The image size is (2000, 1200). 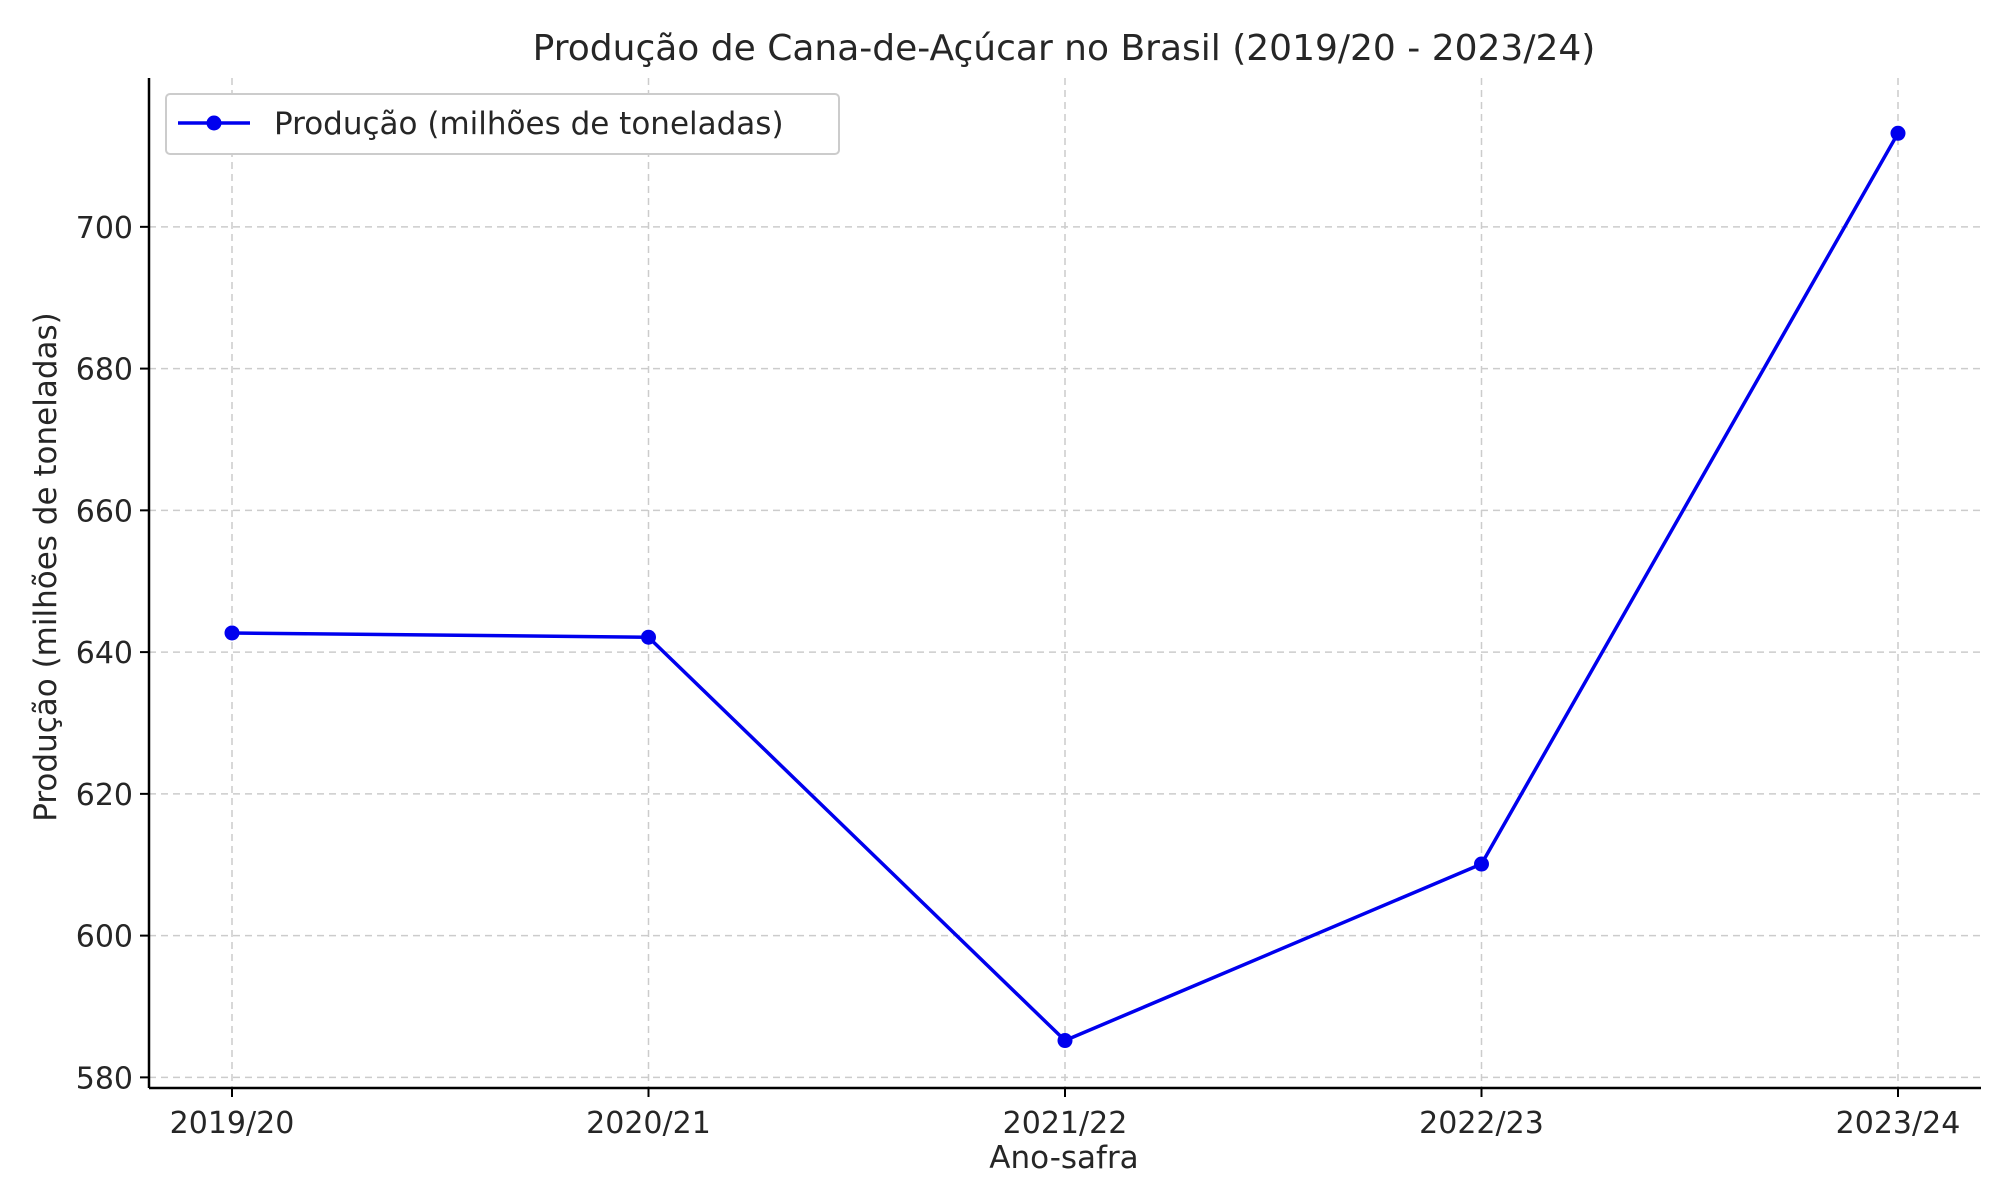 What do you see at coordinates (1065, 1123) in the screenshot?
I see `x-tick-label: 2021/22` at bounding box center [1065, 1123].